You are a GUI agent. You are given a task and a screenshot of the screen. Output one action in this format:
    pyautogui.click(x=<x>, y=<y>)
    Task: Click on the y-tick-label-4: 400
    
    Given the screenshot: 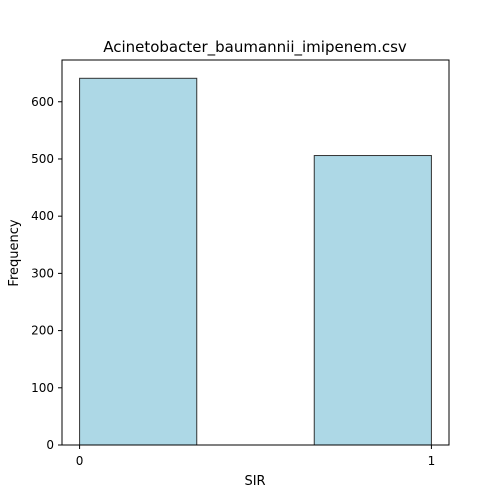 What is the action you would take?
    pyautogui.click(x=42, y=216)
    